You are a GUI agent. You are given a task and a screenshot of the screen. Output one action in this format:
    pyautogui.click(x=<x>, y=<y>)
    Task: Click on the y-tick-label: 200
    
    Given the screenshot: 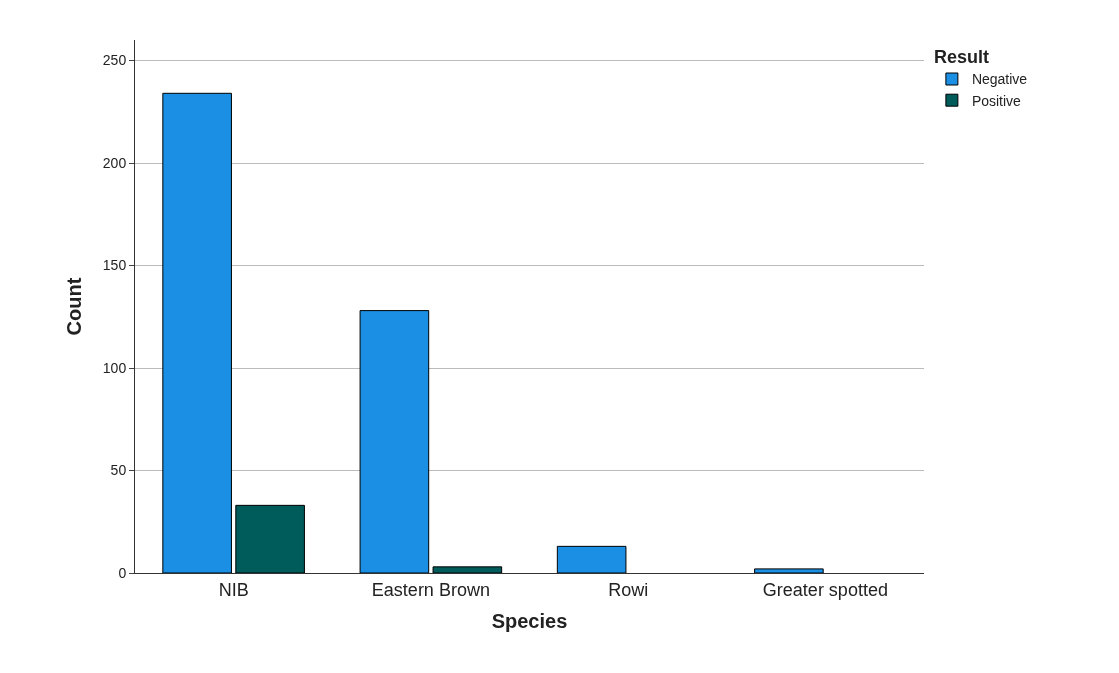 What is the action you would take?
    pyautogui.click(x=114, y=162)
    